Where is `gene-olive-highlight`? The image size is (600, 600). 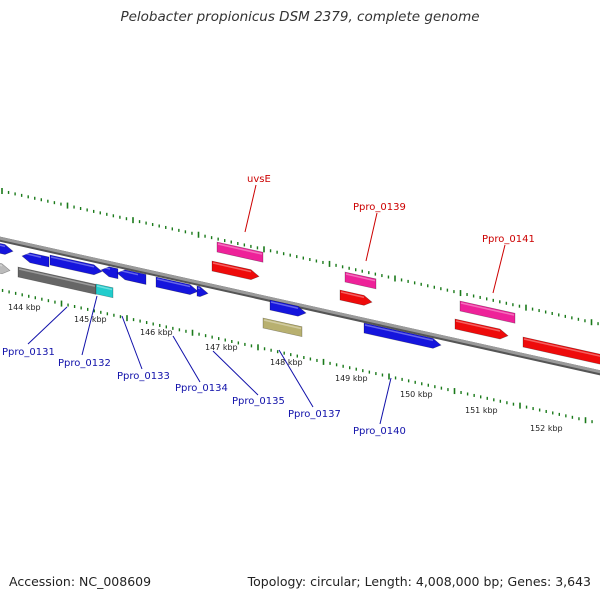
gene-olive-highlight is located at coordinates (282, 324).